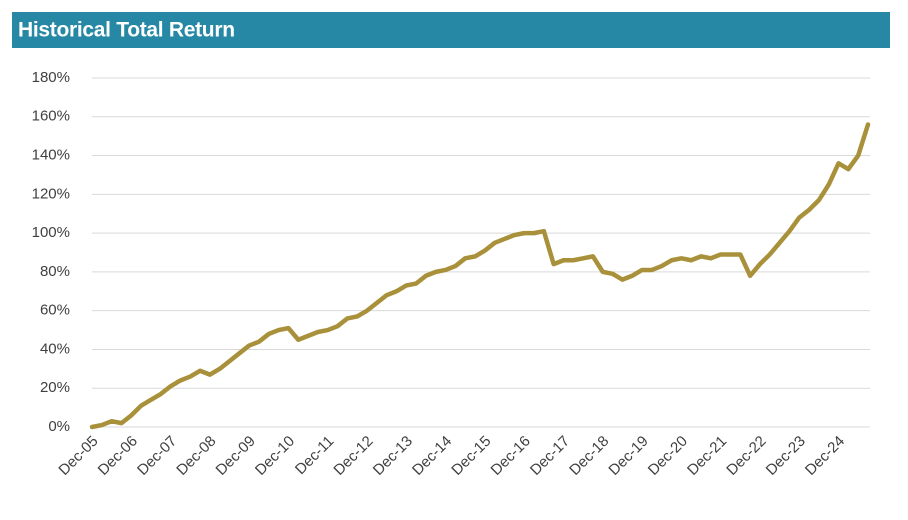  What do you see at coordinates (393, 456) in the screenshot?
I see `x-tick-label: Dec-13` at bounding box center [393, 456].